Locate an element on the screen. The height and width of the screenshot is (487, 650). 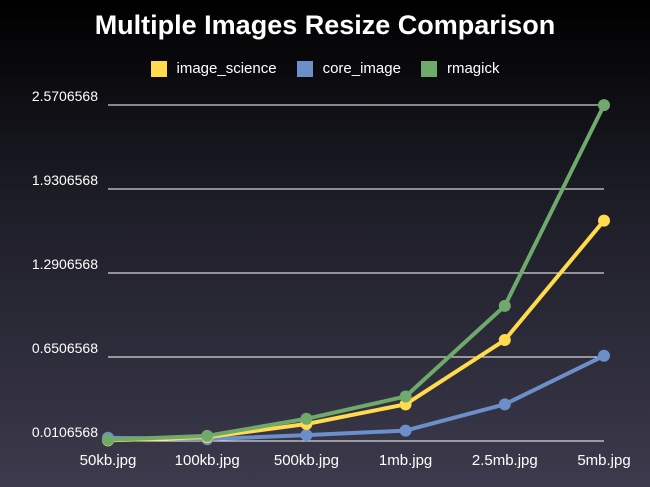
x-tick-label-3: 1mb.jpg is located at coordinates (405, 460).